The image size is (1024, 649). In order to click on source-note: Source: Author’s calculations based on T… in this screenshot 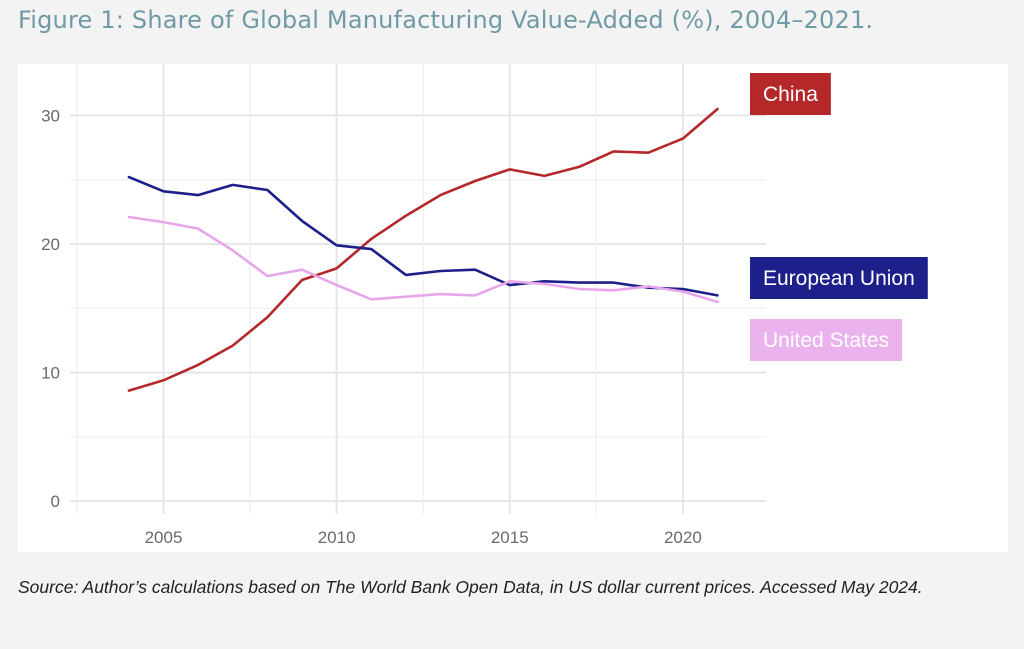, I will do `click(470, 587)`.